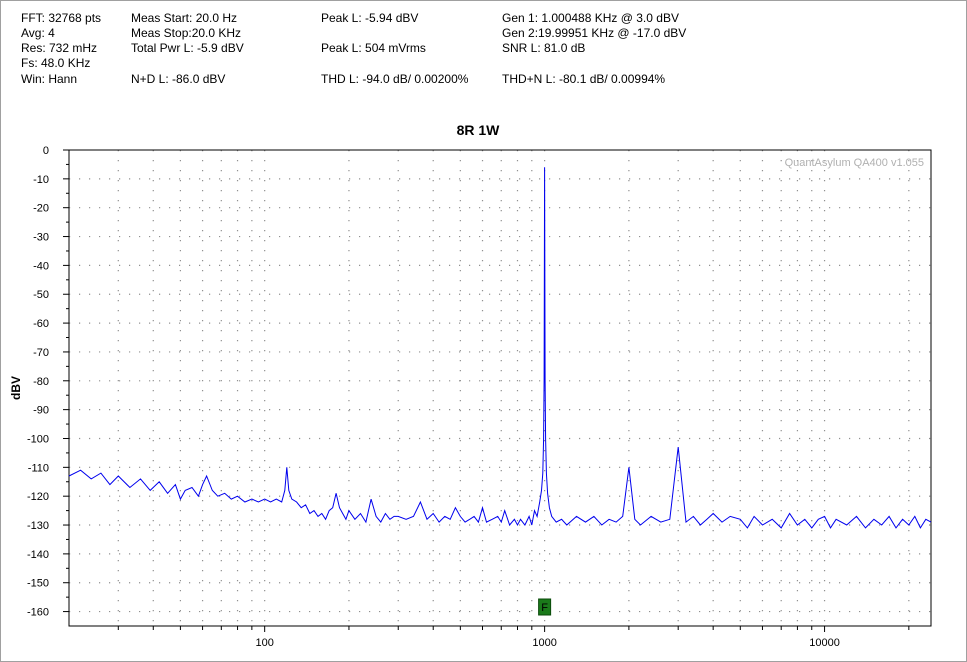 The height and width of the screenshot is (662, 967). What do you see at coordinates (373, 48) in the screenshot?
I see `readout-peak-vrms: Peak L: 504 mVrms` at bounding box center [373, 48].